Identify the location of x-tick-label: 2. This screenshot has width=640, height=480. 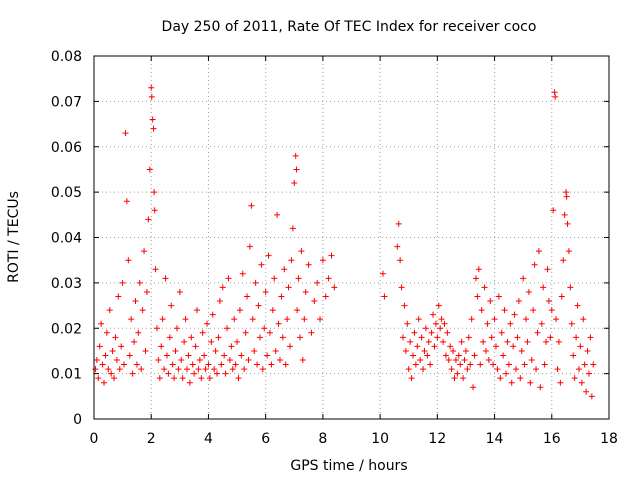
(151, 439).